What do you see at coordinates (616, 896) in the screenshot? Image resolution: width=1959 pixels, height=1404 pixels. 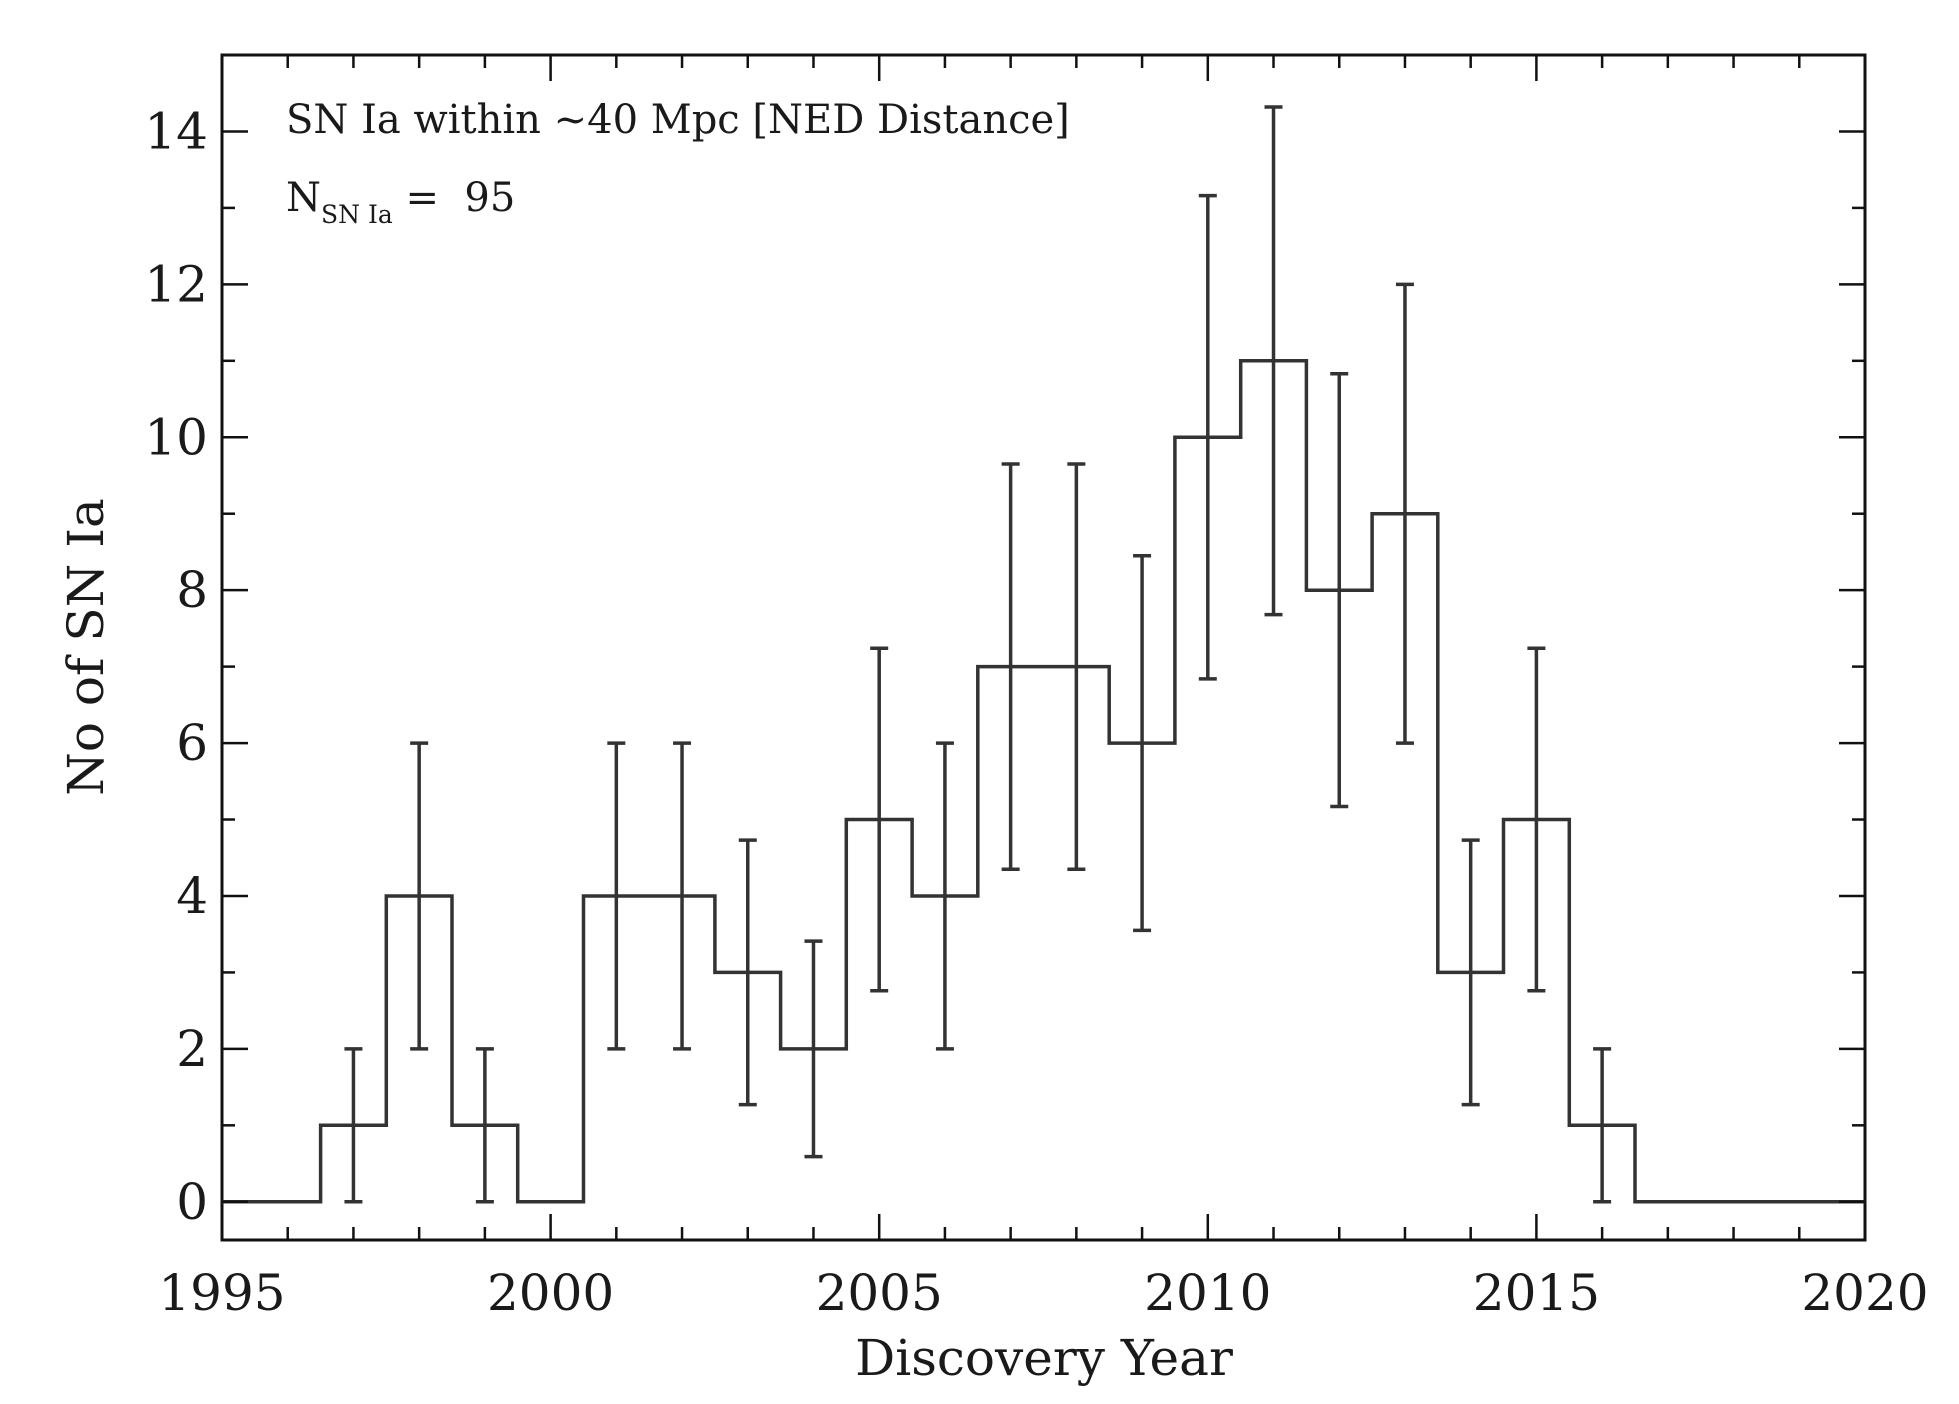 I see `error-bar-2001` at bounding box center [616, 896].